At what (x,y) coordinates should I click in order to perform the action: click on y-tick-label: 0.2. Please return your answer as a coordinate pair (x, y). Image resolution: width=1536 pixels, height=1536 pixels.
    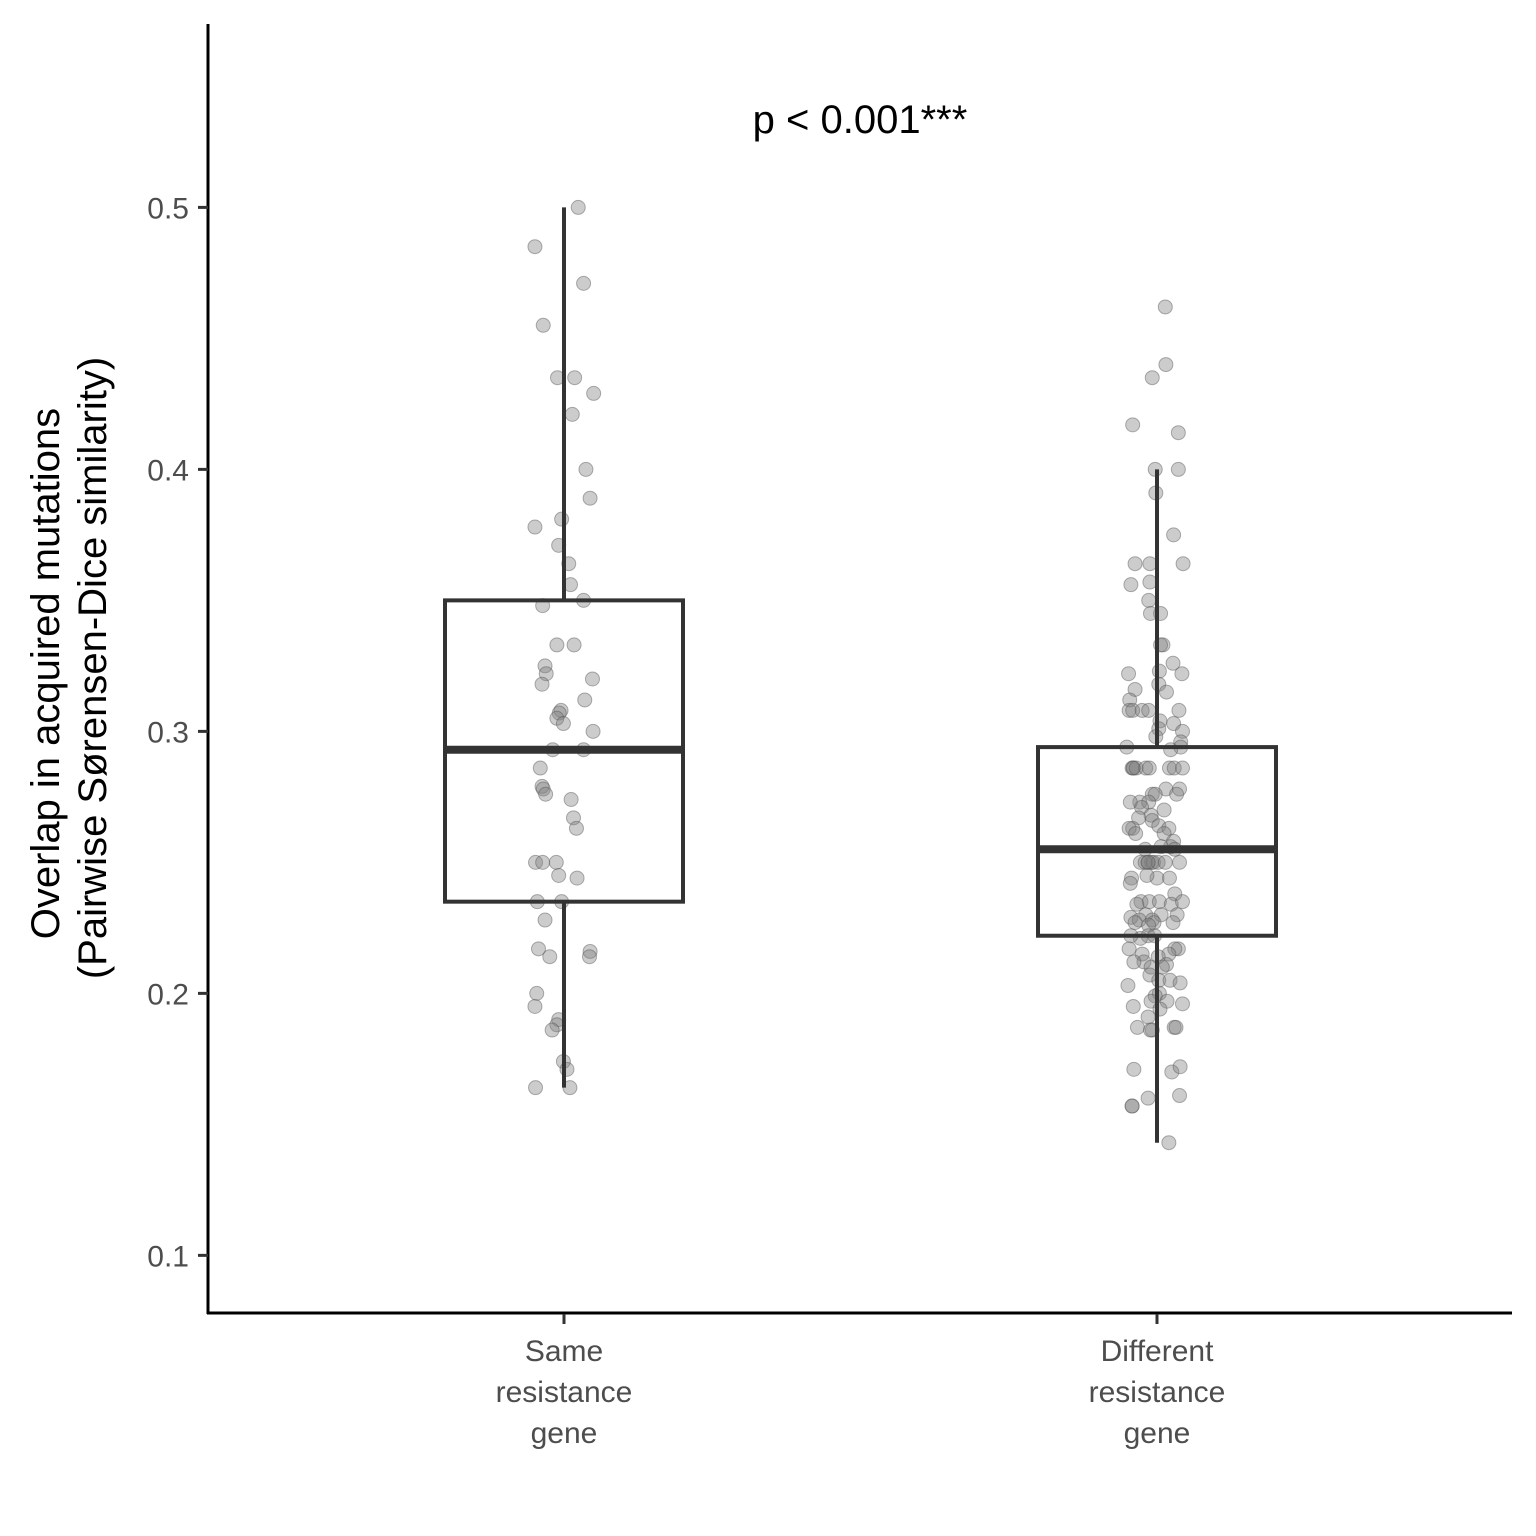
    Looking at the image, I should click on (168, 994).